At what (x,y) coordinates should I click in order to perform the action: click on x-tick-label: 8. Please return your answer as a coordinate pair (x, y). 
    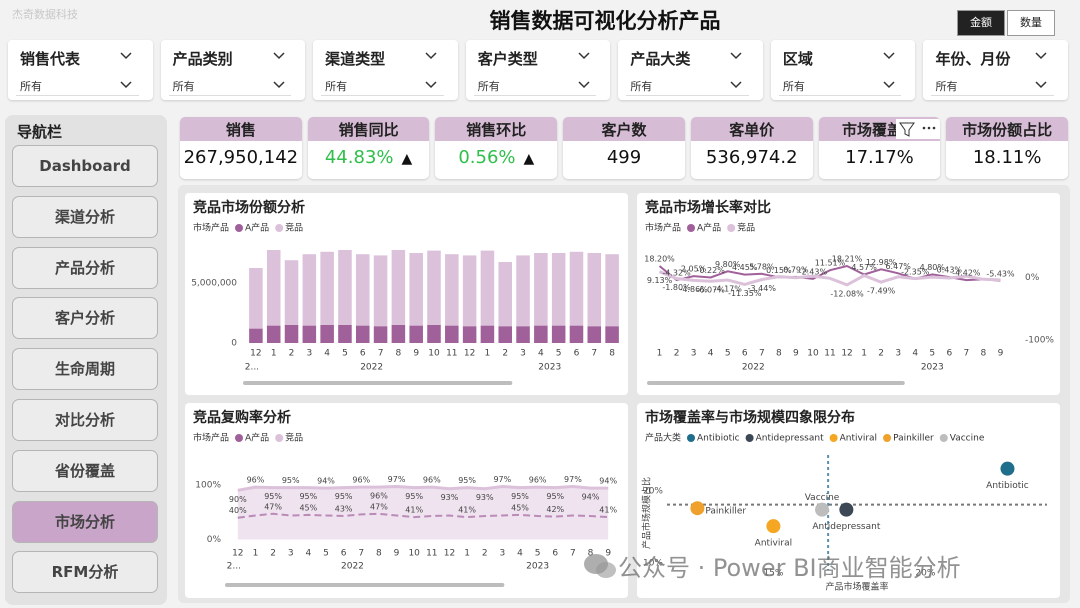
    Looking at the image, I should click on (379, 554).